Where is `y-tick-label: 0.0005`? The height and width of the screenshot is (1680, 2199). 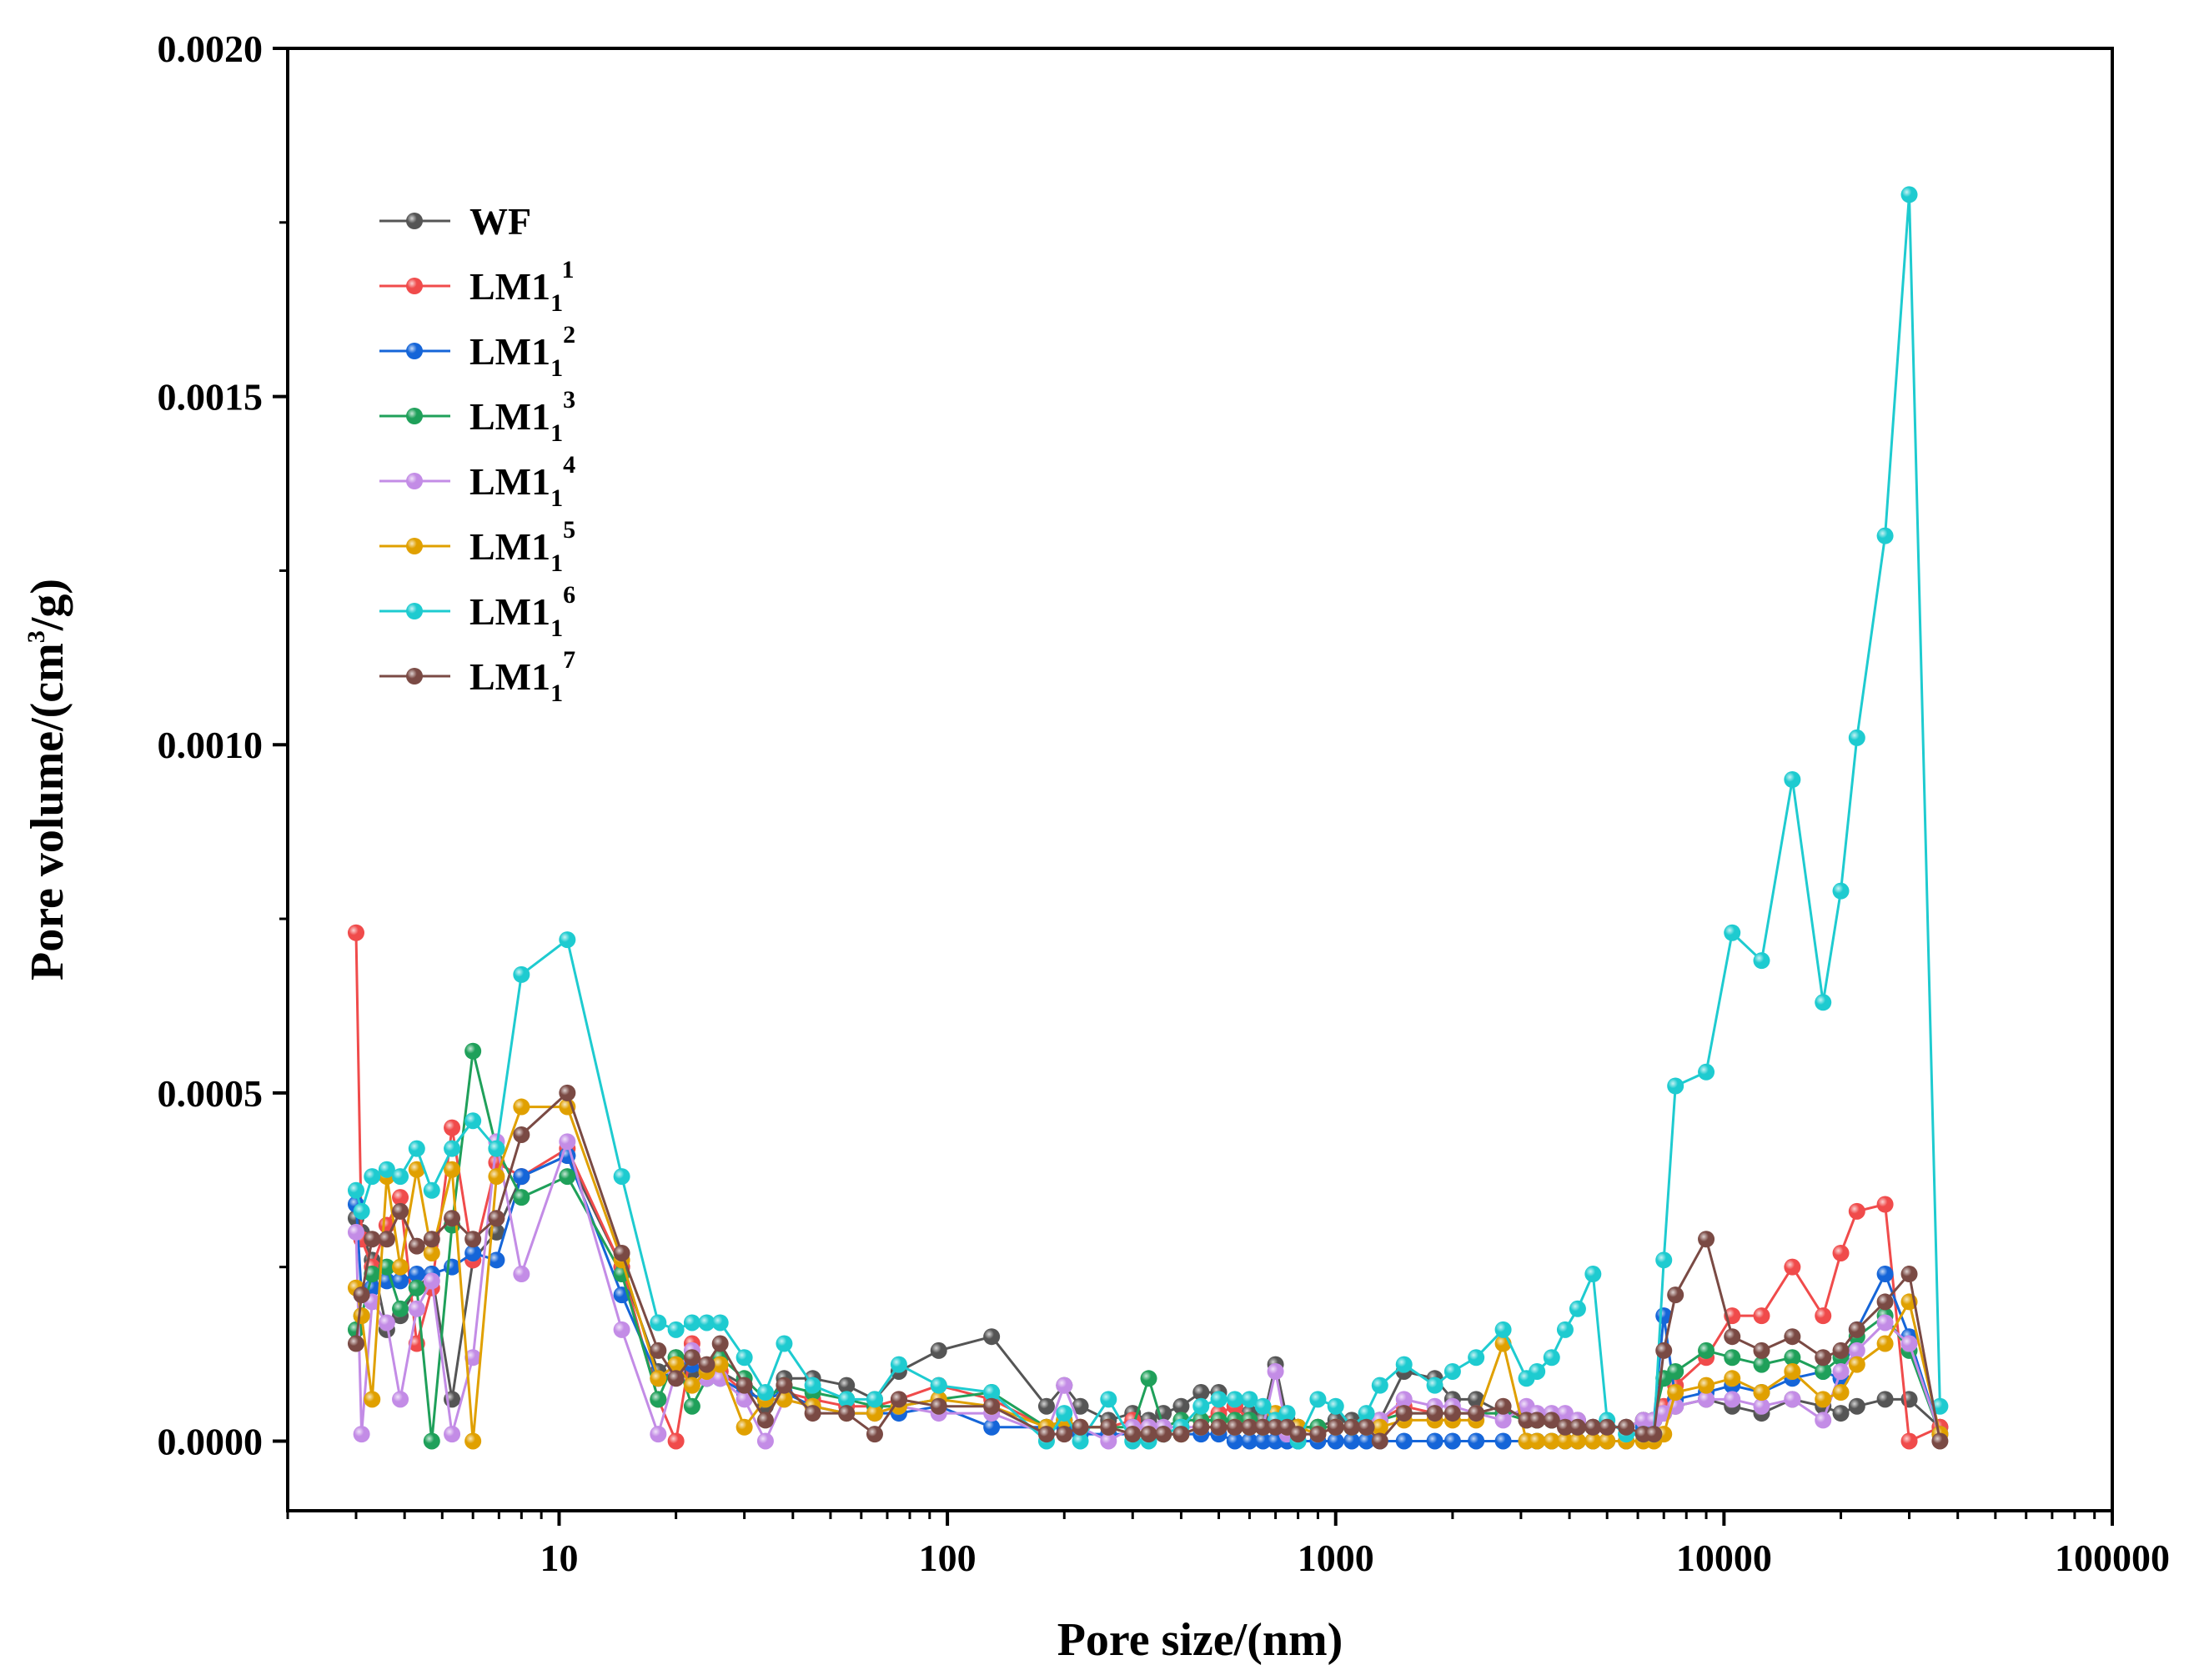 y-tick-label: 0.0005 is located at coordinates (211, 1093).